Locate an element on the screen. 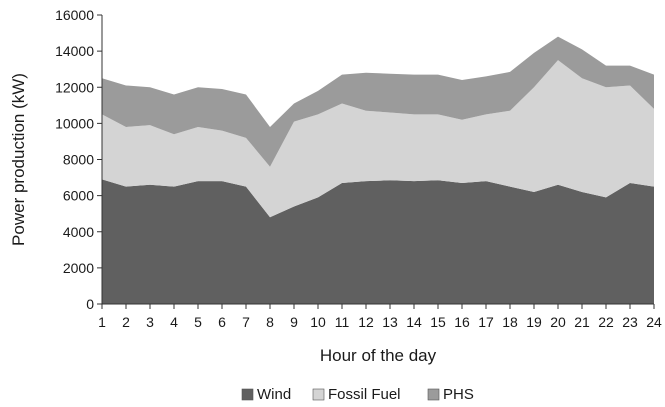 This screenshot has height=407, width=665. x-tick-label: 1 is located at coordinates (102, 322).